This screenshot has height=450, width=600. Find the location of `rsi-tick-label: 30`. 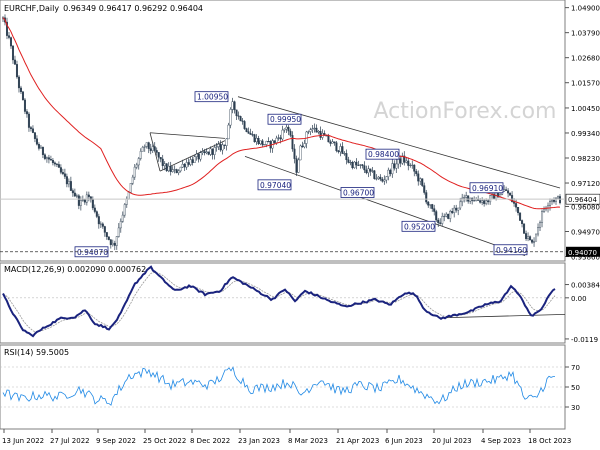

rsi-tick-label: 30 is located at coordinates (575, 408).